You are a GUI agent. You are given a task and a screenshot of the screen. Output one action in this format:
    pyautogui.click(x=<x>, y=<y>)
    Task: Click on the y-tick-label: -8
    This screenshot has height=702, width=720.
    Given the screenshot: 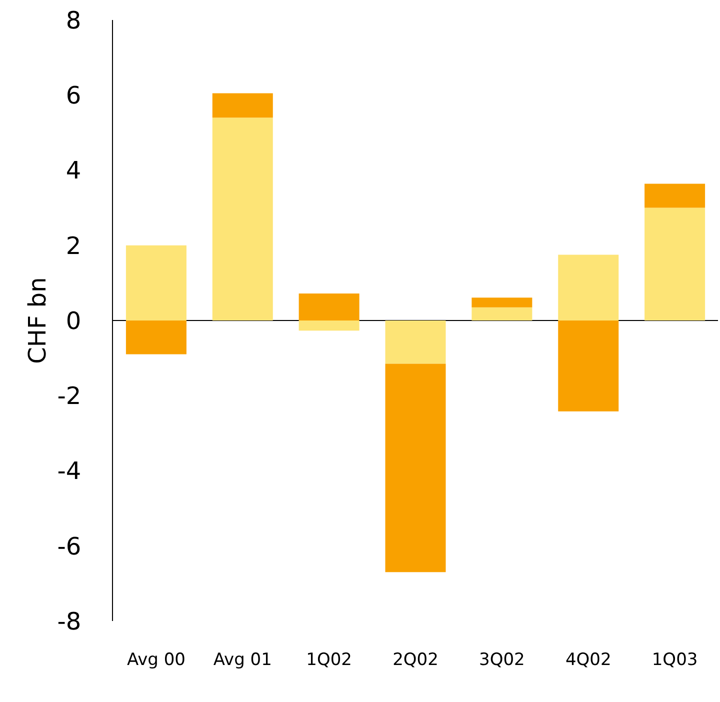 What is the action you would take?
    pyautogui.click(x=69, y=621)
    